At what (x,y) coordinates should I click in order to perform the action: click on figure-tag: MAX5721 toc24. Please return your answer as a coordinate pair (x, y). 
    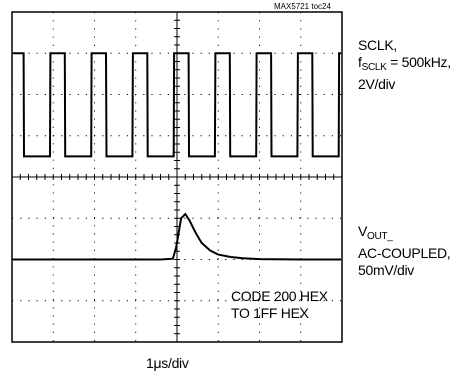
    Looking at the image, I should click on (302, 6).